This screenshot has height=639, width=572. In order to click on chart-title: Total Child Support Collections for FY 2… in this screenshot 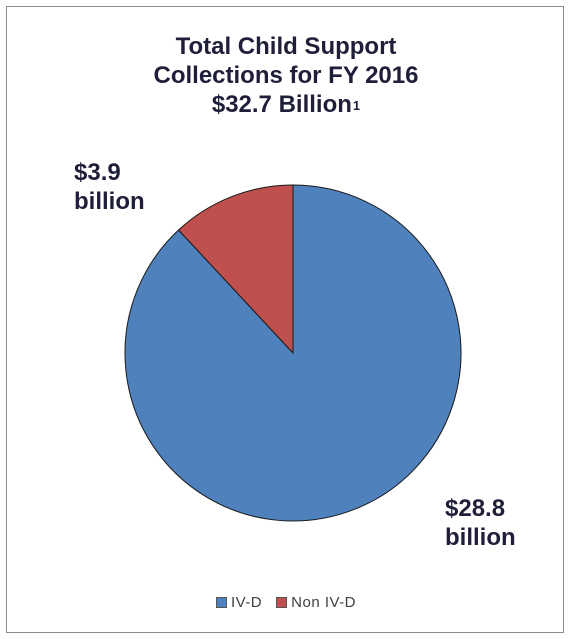, I will do `click(286, 75)`.